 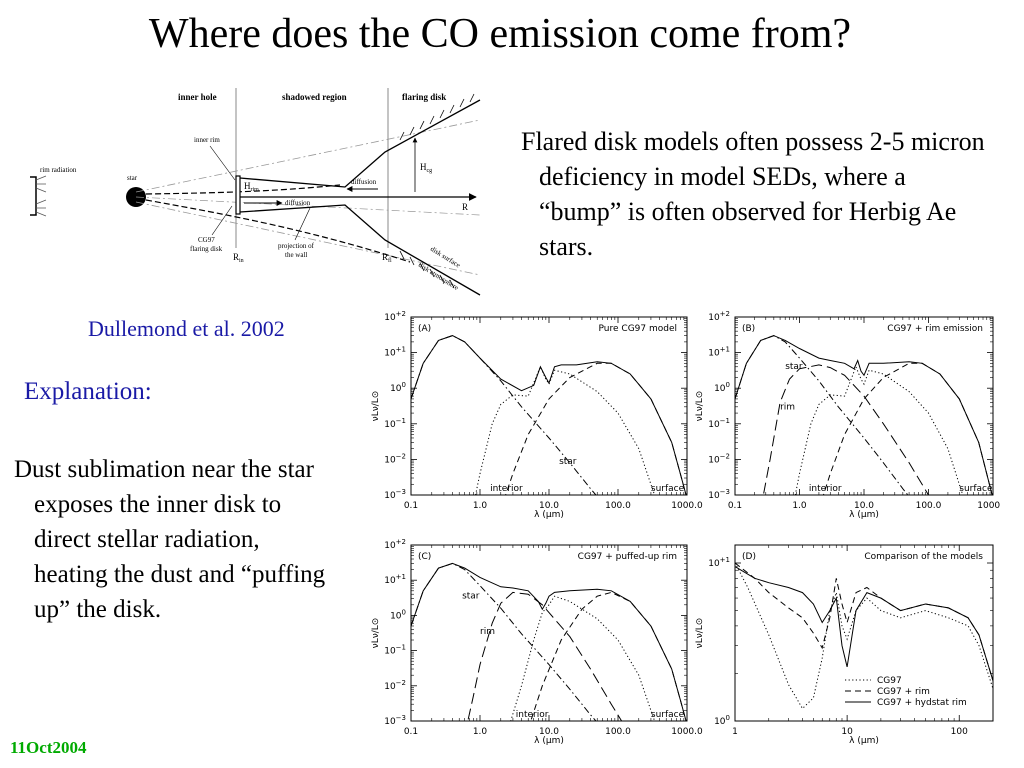 I want to click on projection-label-2: the wall, so click(x=296, y=255).